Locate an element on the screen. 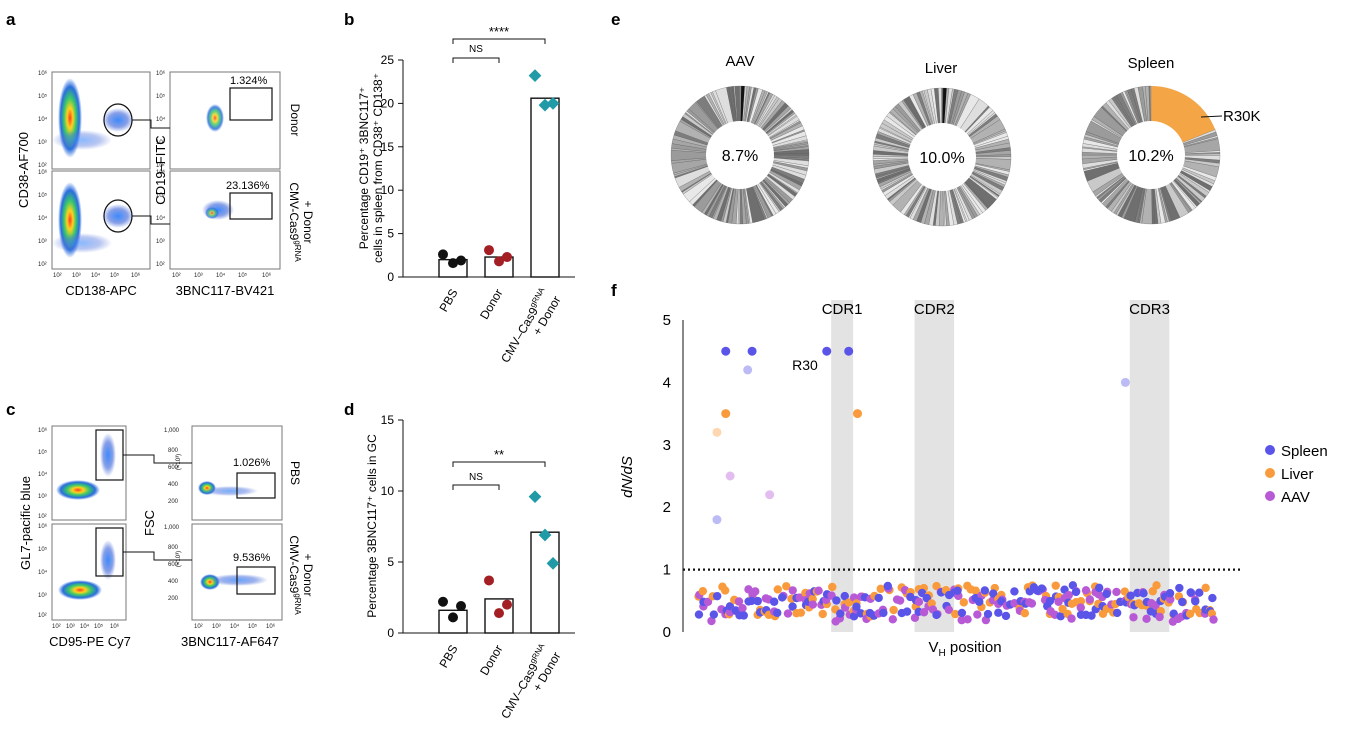 This screenshot has height=741, width=1345. flow-c-plot-left-top is located at coordinates (89, 473).